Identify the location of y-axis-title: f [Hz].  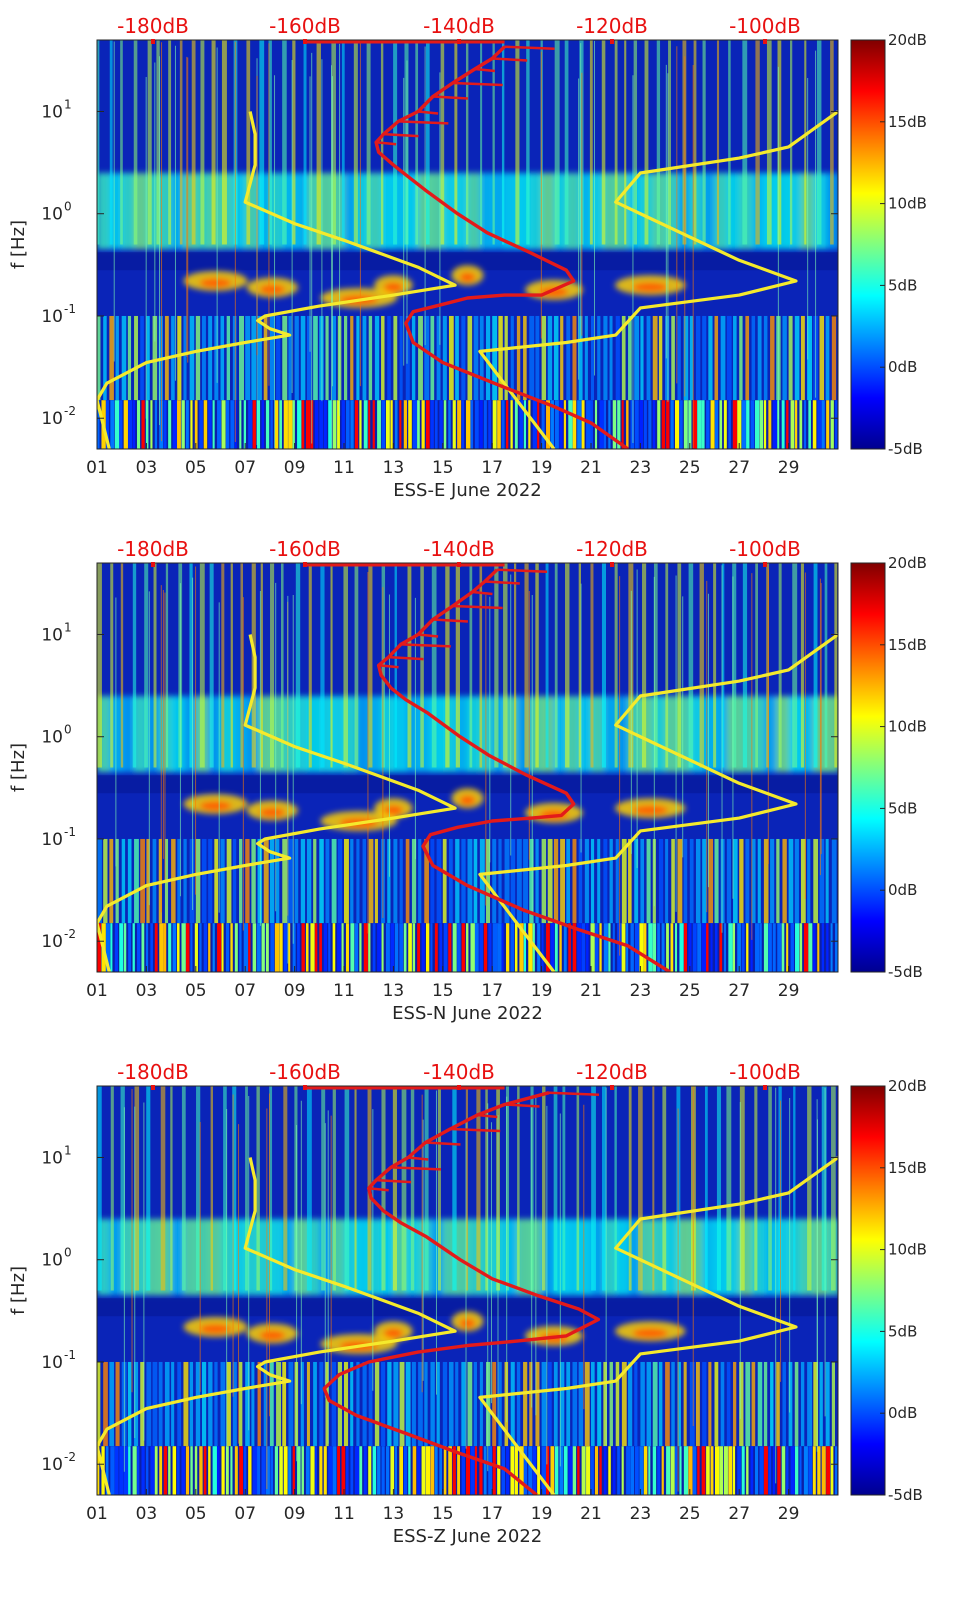
(18, 767).